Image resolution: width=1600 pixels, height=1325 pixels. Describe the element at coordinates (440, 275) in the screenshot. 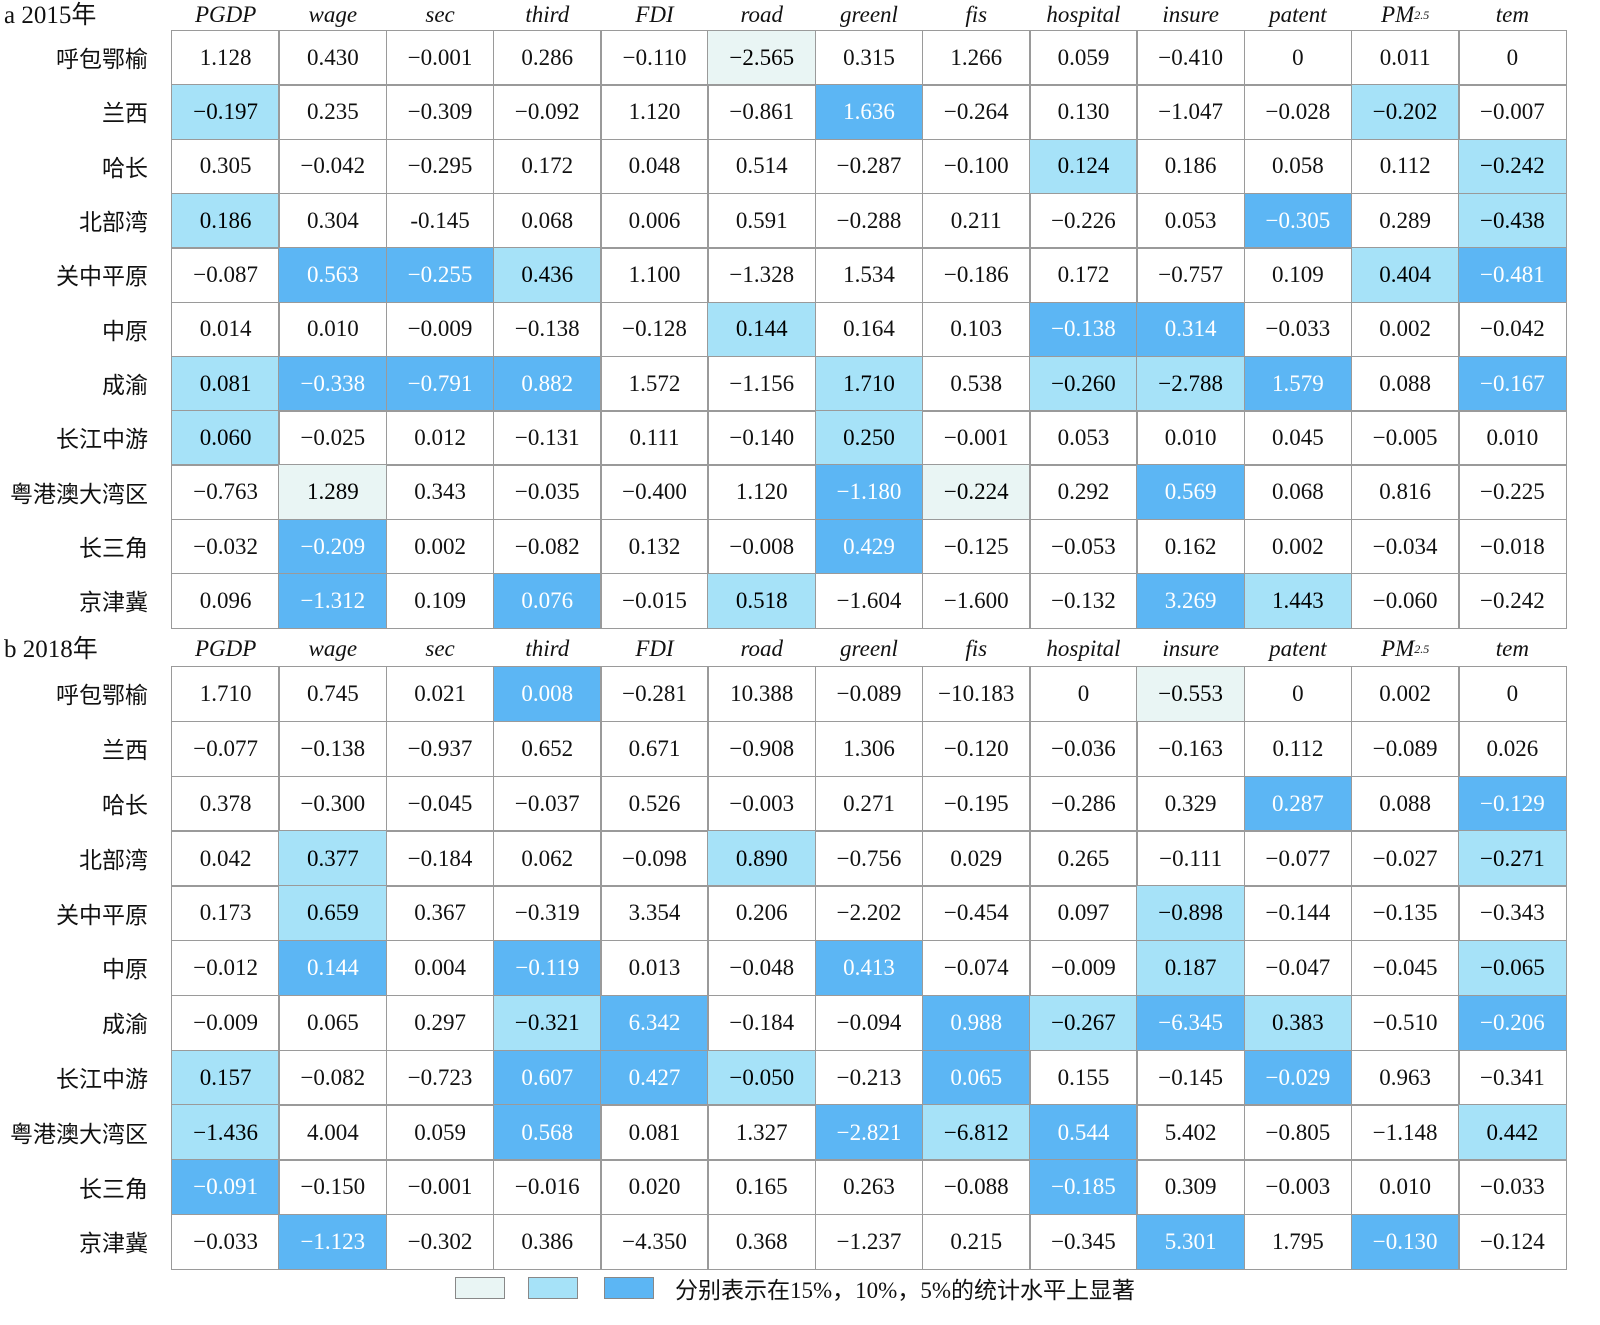

I see `table-cell: −0.255` at that location.